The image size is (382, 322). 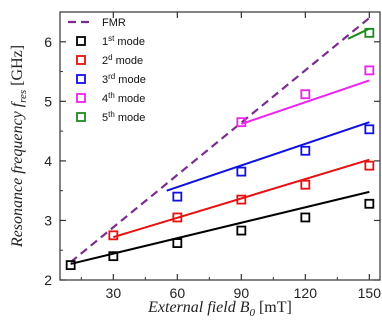 I want to click on y-tick-label: 3, so click(x=48, y=220).